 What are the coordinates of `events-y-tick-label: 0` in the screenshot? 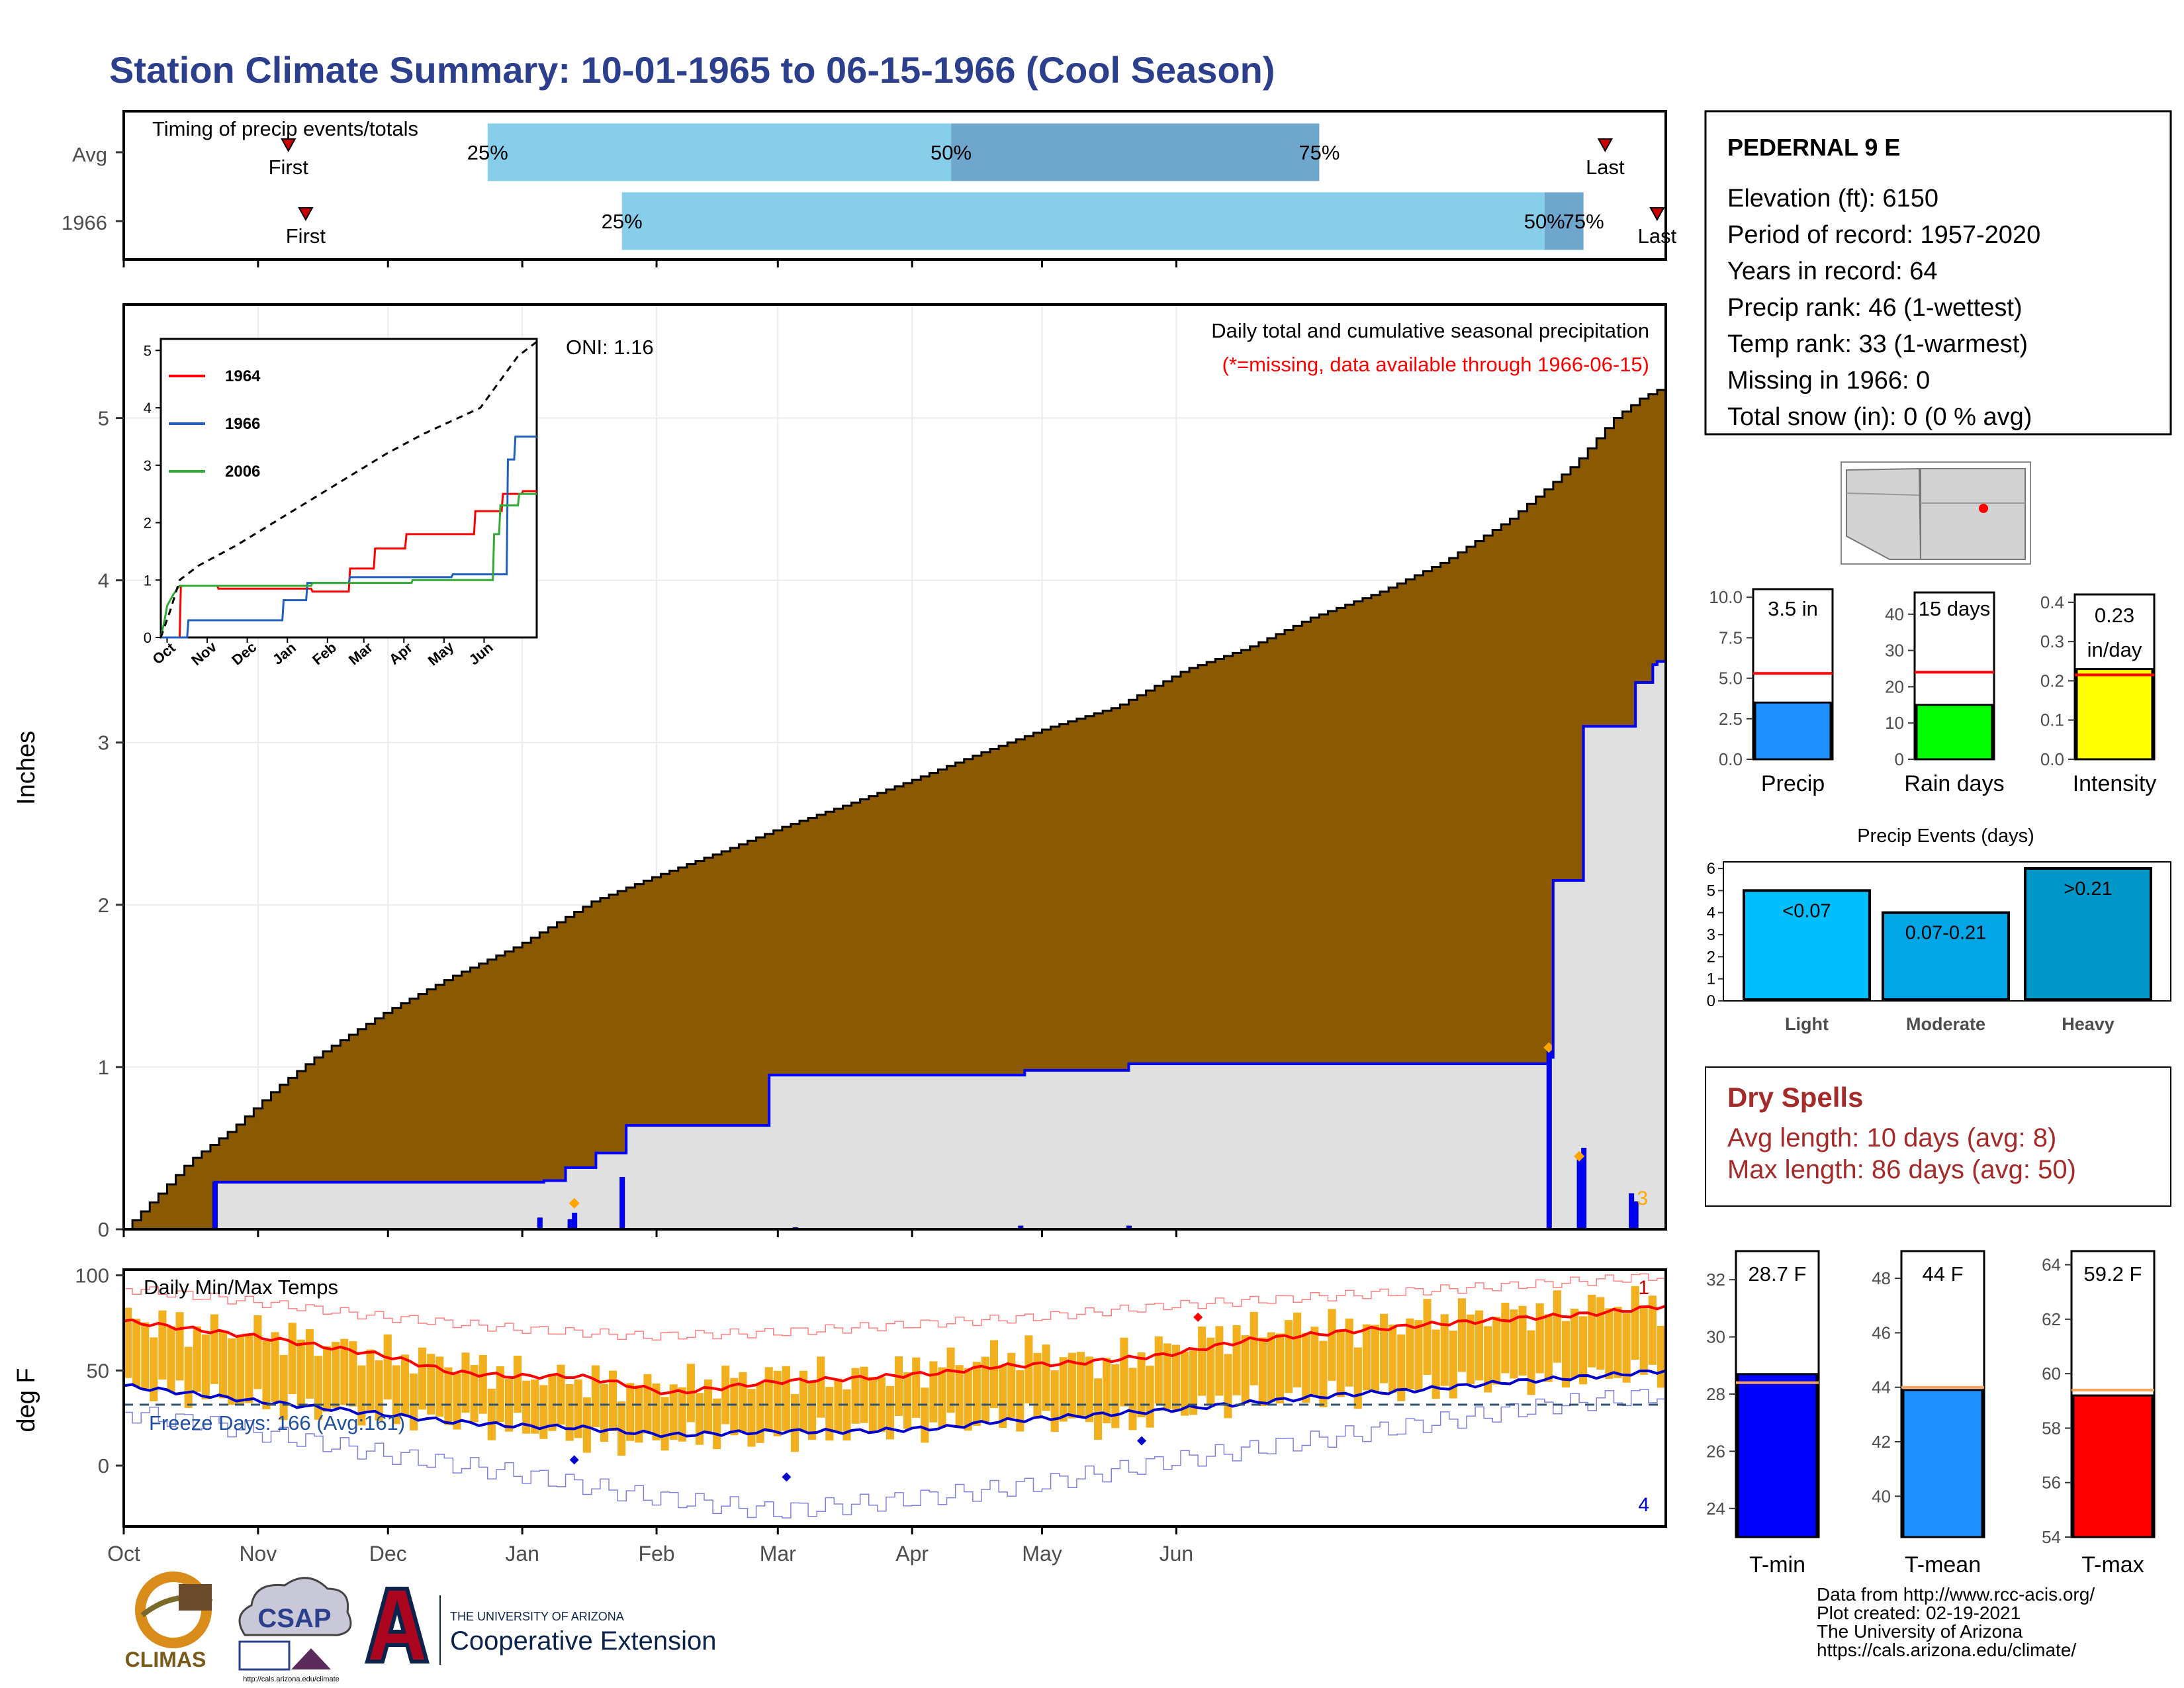 It's located at (1711, 1001).